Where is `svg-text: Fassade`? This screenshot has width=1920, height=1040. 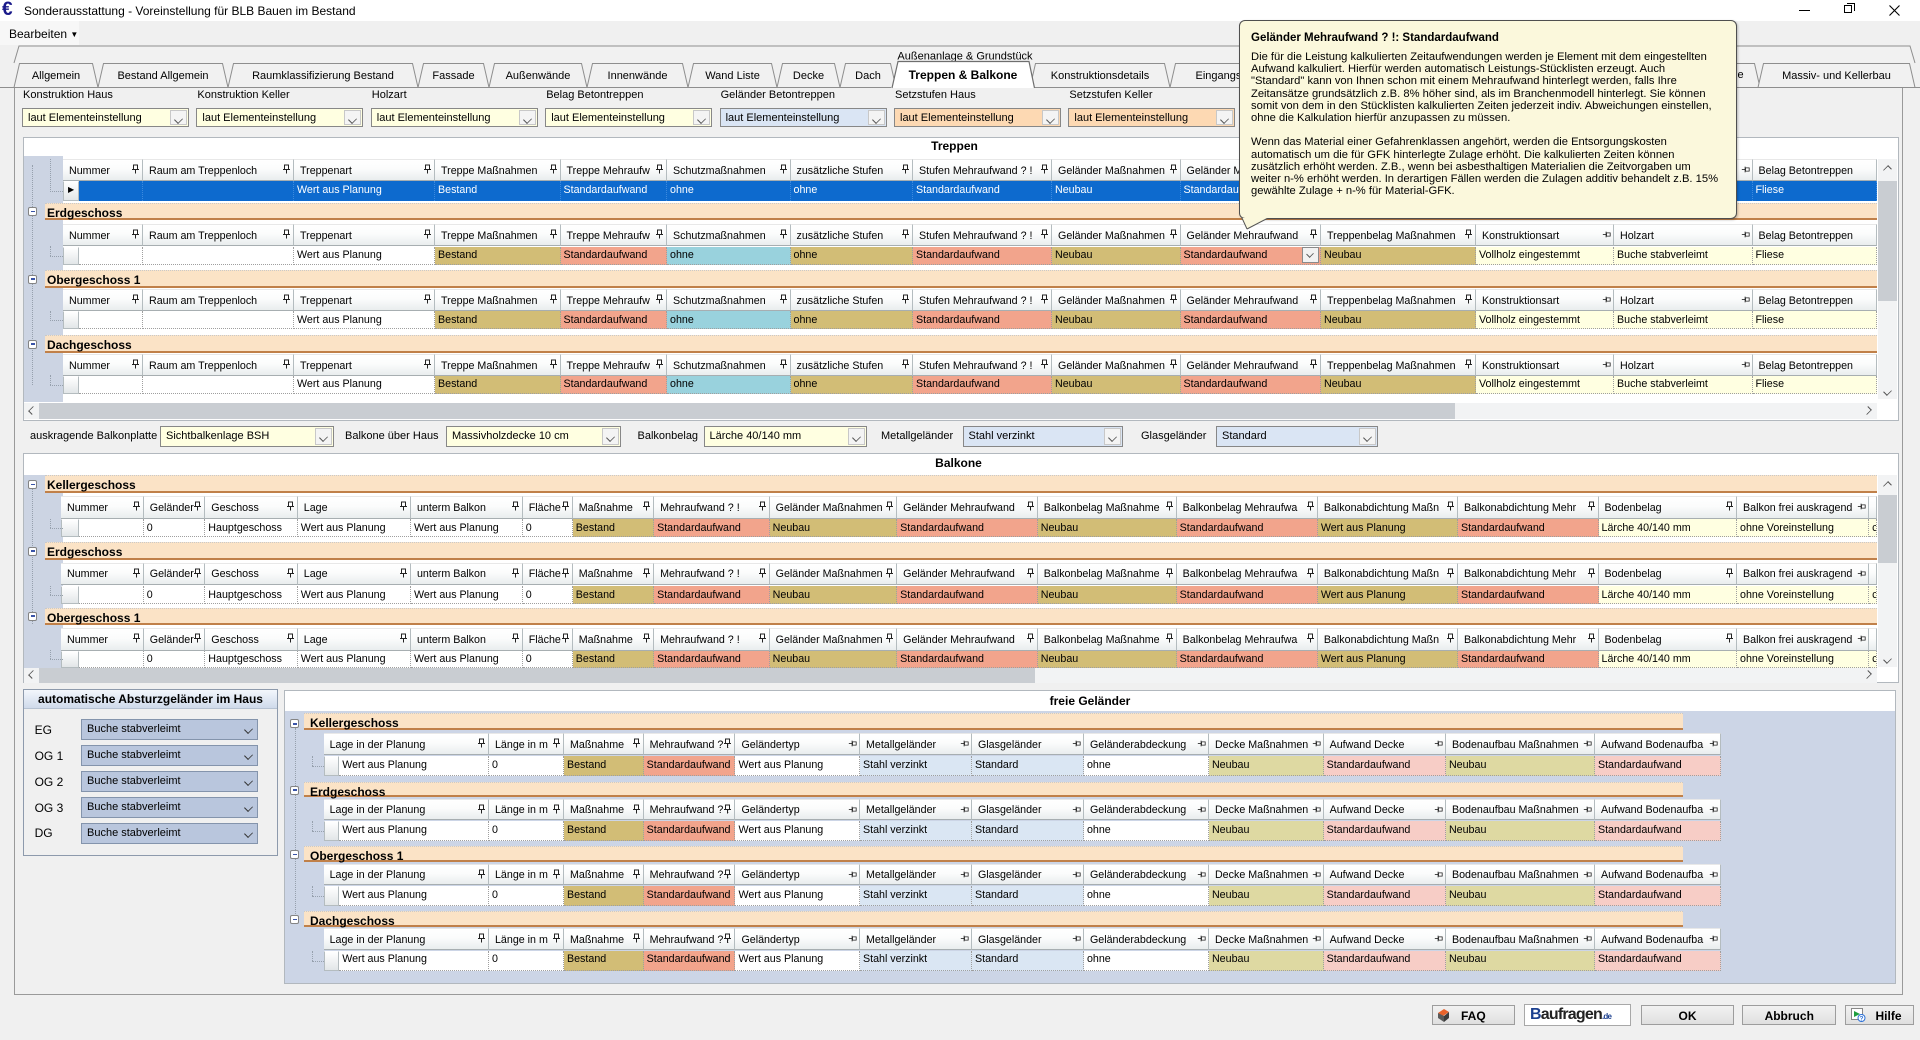
svg-text: Fassade is located at coordinates (453, 76).